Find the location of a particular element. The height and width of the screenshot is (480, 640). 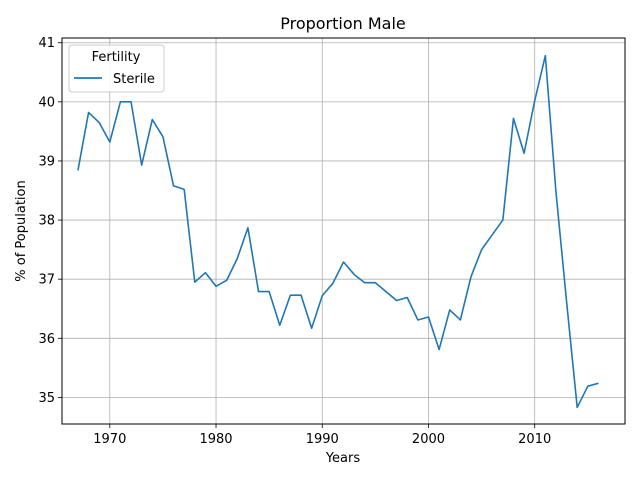

y-tick-label: 41 is located at coordinates (46, 43).